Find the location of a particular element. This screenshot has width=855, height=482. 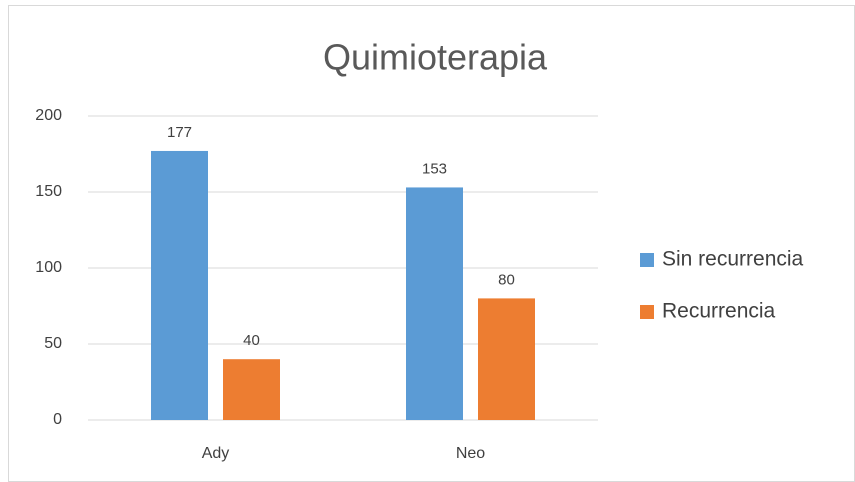

data-label: 153 is located at coordinates (434, 168).